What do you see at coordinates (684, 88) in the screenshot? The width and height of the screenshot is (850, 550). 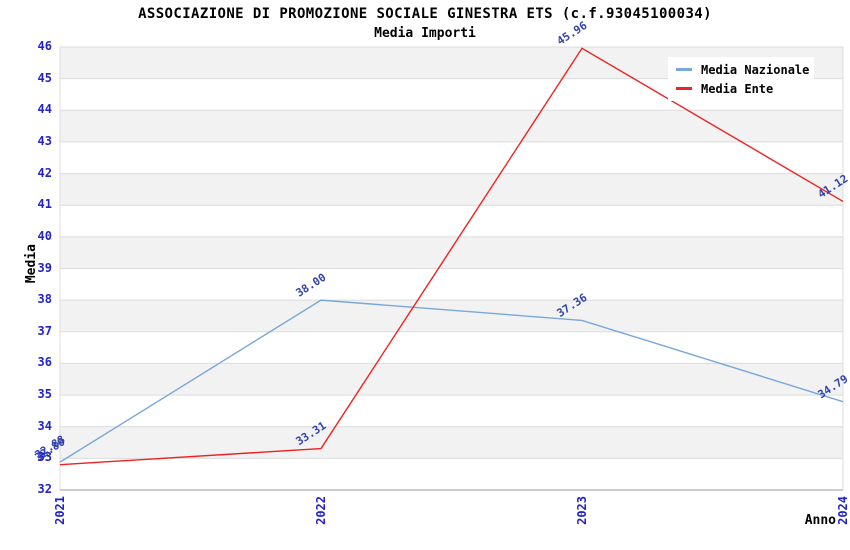 I see `media-ente-line-swatch` at bounding box center [684, 88].